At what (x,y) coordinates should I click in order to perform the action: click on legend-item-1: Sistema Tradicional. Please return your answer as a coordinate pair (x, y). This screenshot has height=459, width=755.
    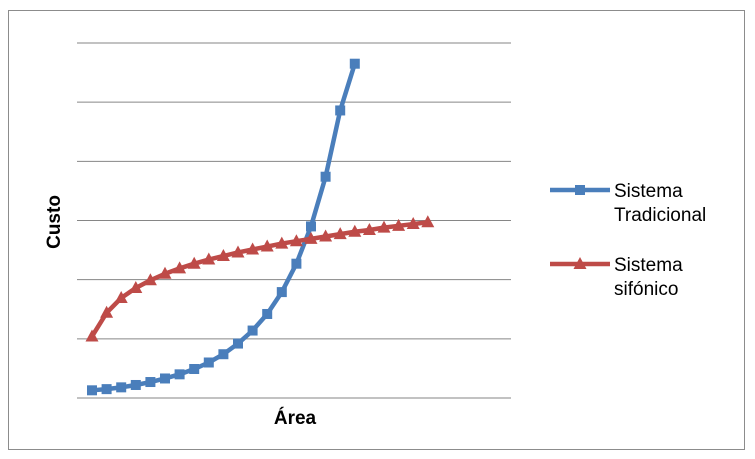
    Looking at the image, I should click on (628, 203).